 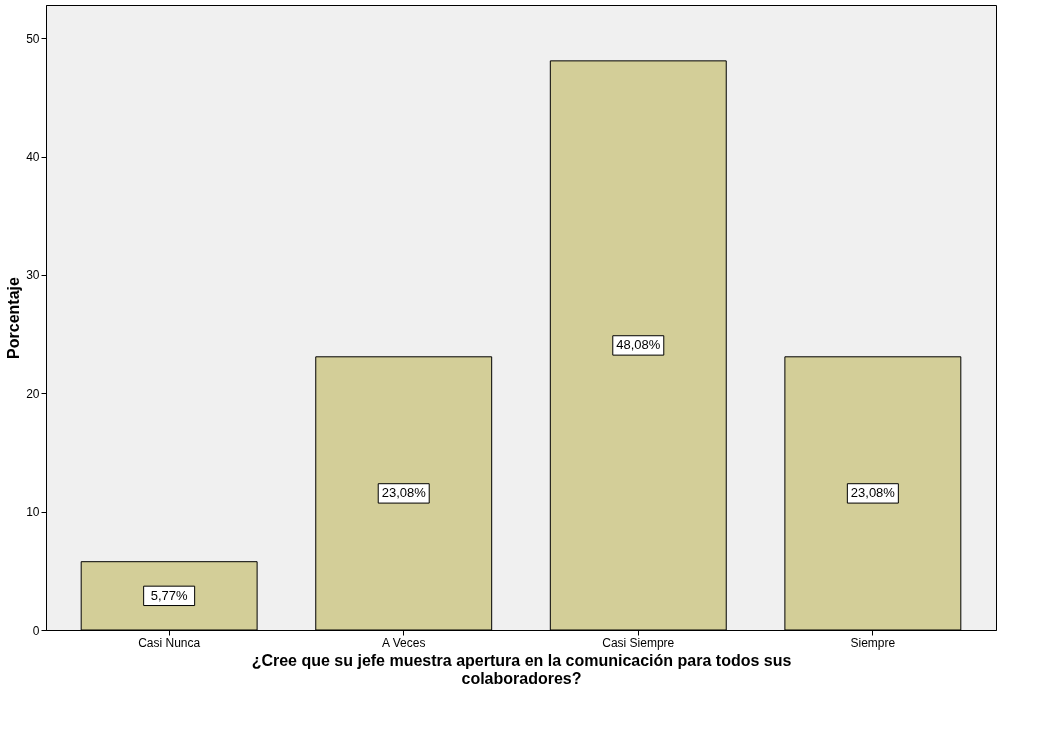 I want to click on data-label: 5,77%, so click(x=169, y=595).